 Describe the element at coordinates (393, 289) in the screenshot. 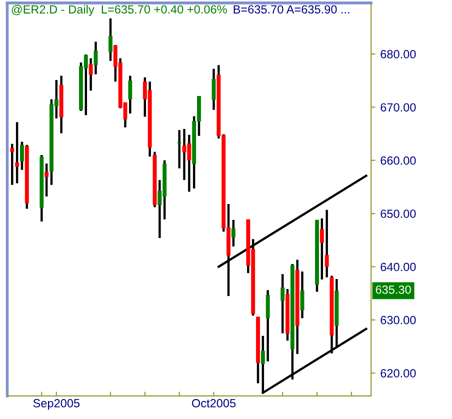

I see `text: 635.30` at that location.